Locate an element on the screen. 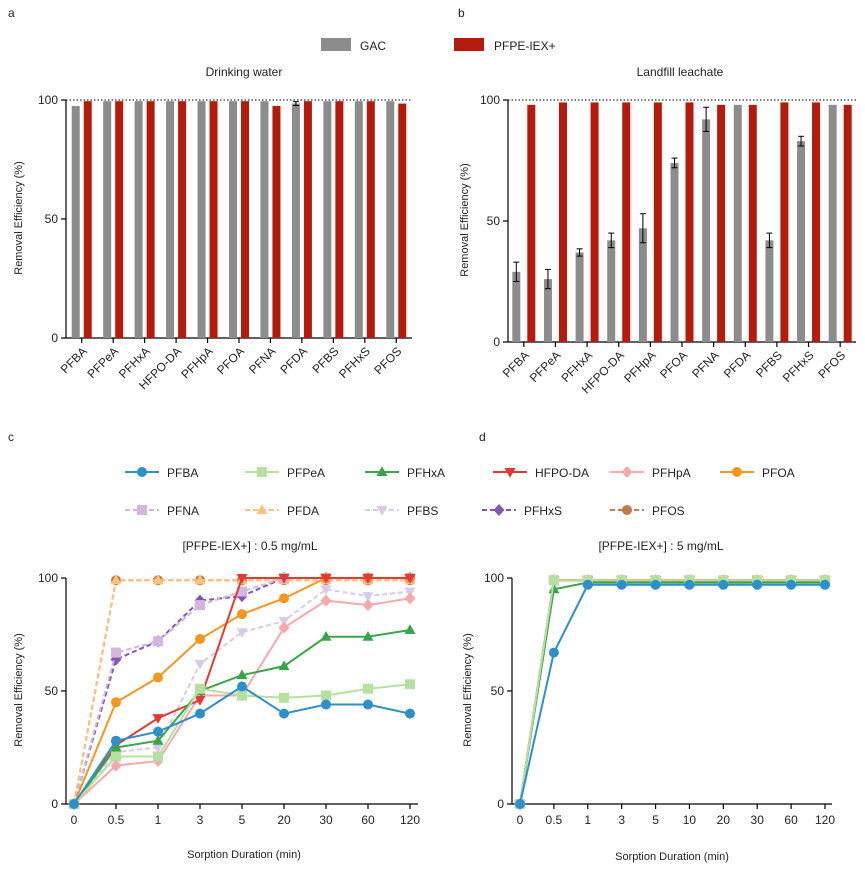 This screenshot has height=881, width=865. panel-label-b: b is located at coordinates (461, 13).